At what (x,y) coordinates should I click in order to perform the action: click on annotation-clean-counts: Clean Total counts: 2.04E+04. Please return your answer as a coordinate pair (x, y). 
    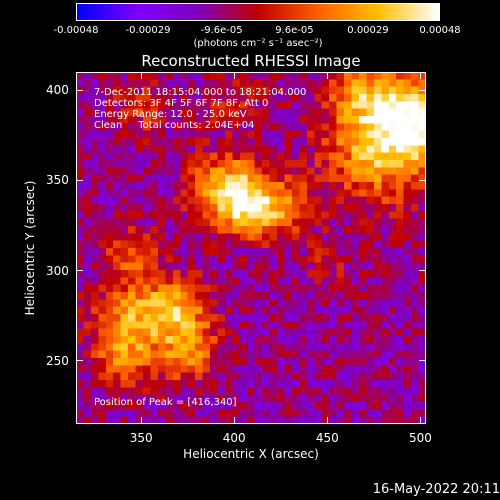
    Looking at the image, I should click on (174, 125).